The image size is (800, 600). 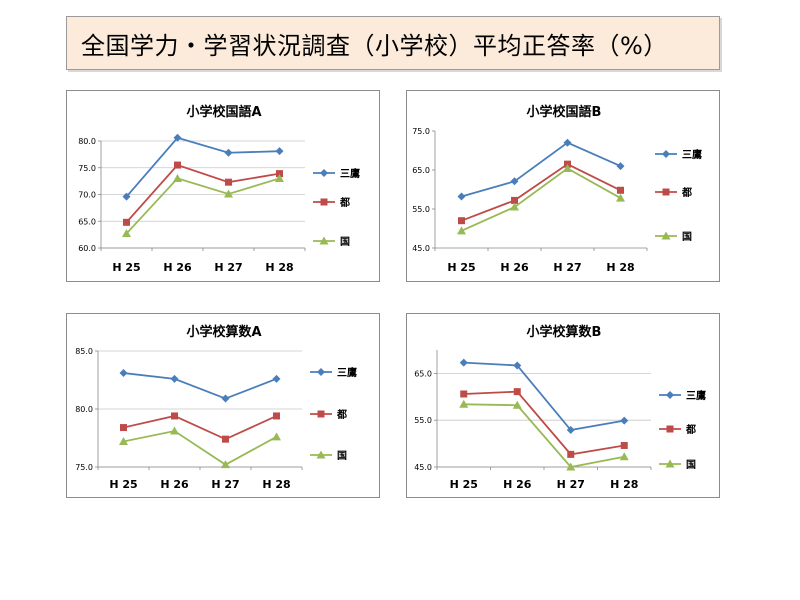 I want to click on chart-title: 小学校算数B, so click(x=564, y=332).